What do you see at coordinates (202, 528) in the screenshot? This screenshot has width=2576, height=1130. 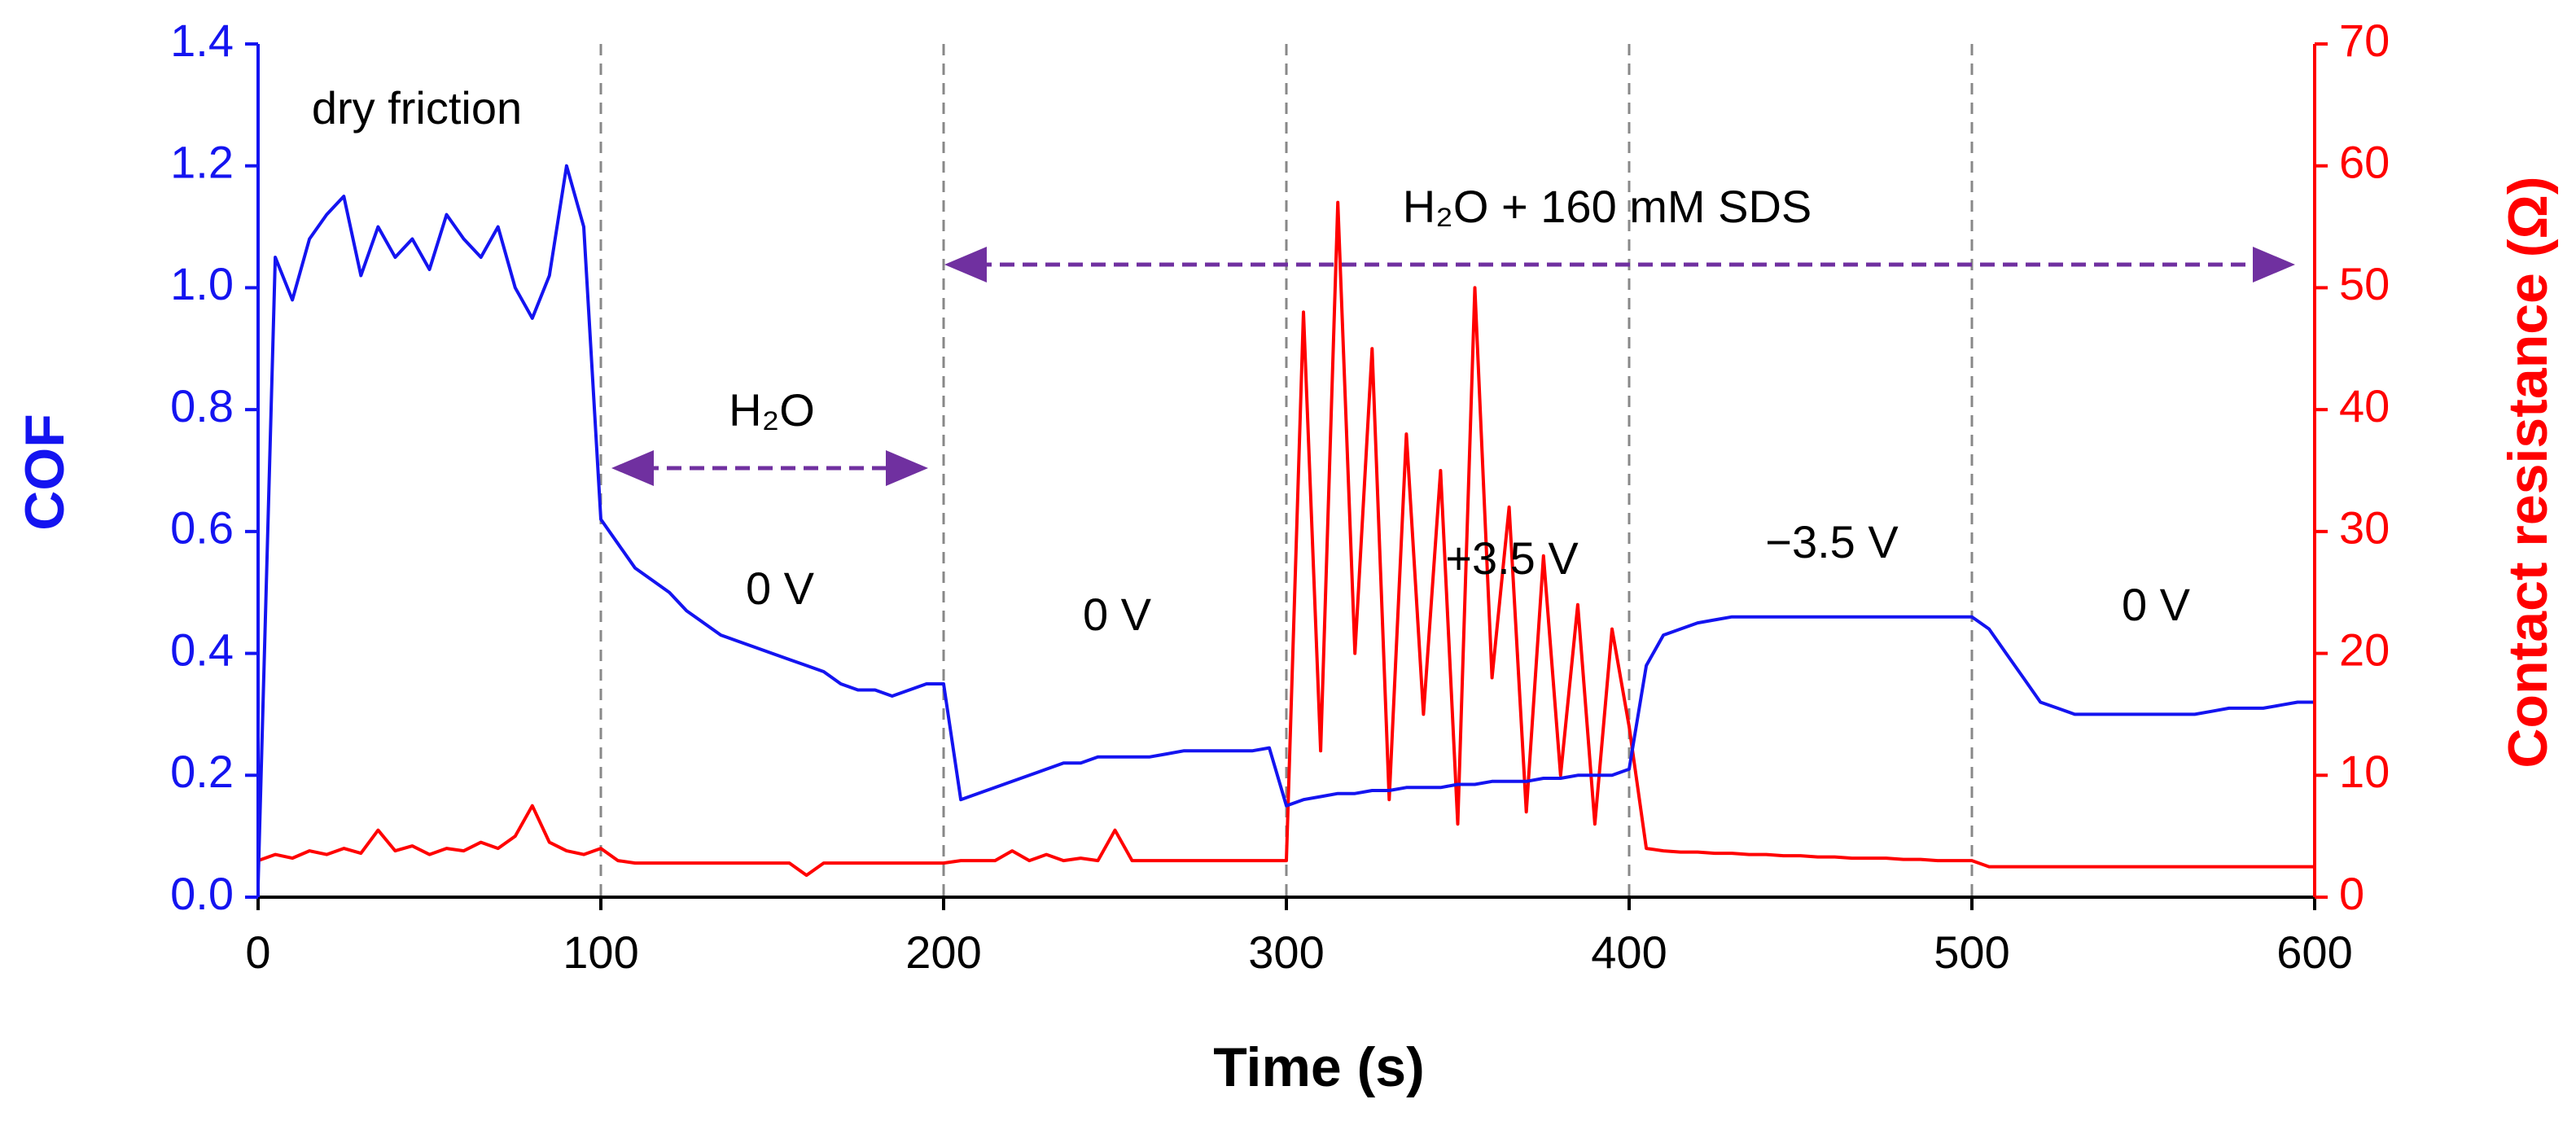 I see `y-tick-label: 0.6` at bounding box center [202, 528].